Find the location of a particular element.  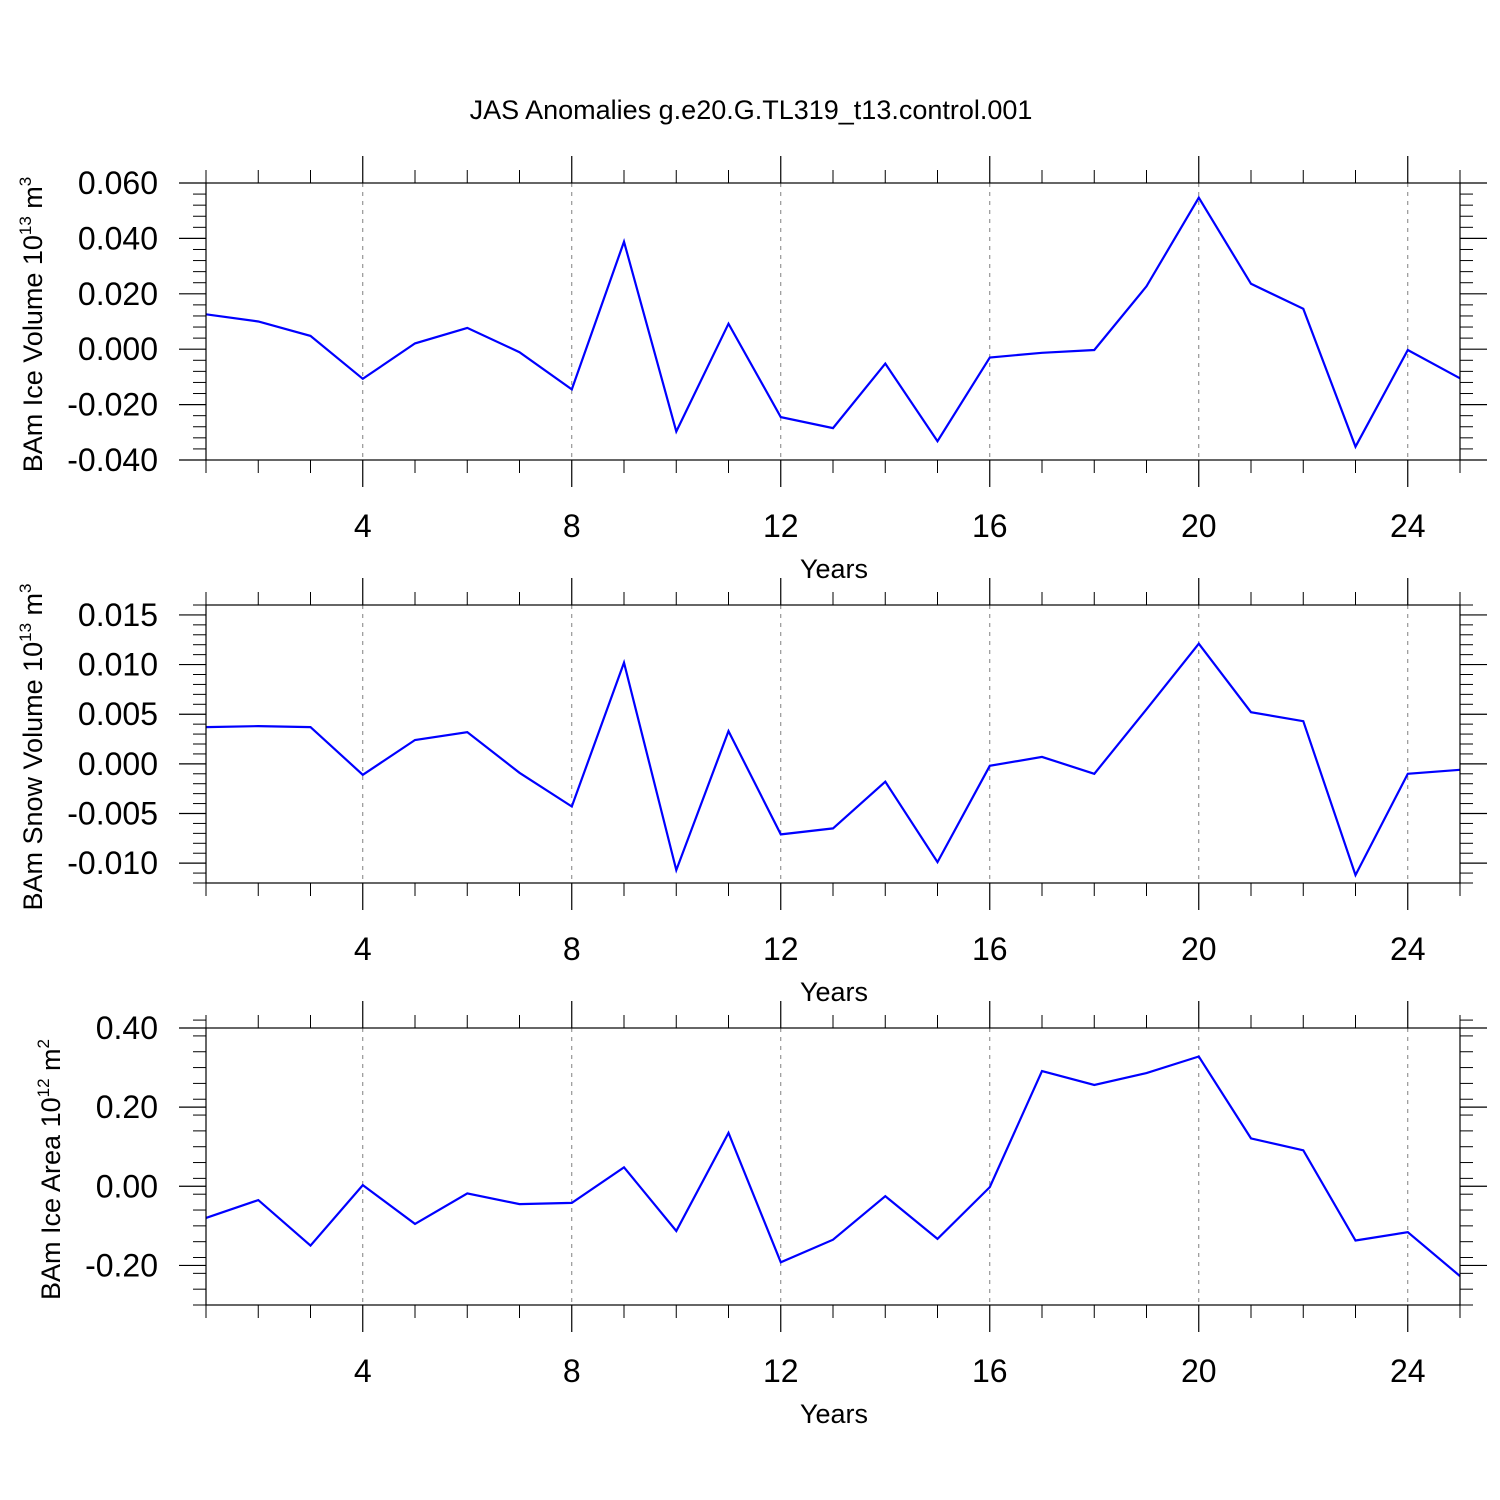

ice-volume-series-line is located at coordinates (833, 322).